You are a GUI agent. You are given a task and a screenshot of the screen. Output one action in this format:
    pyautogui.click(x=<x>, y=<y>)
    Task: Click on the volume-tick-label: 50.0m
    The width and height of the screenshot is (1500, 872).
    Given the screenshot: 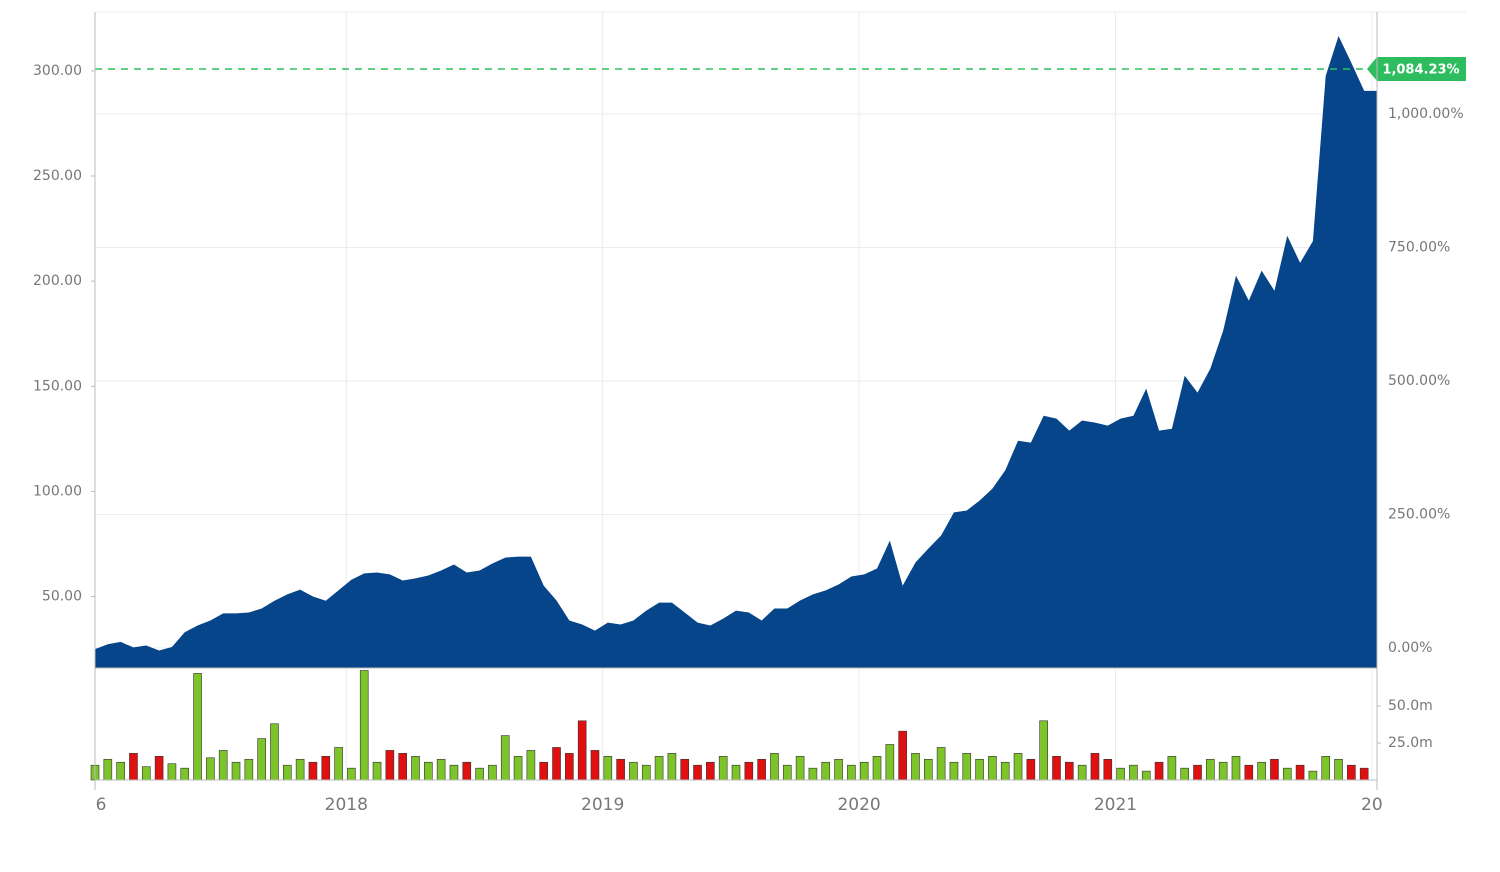 What is the action you would take?
    pyautogui.click(x=1410, y=706)
    